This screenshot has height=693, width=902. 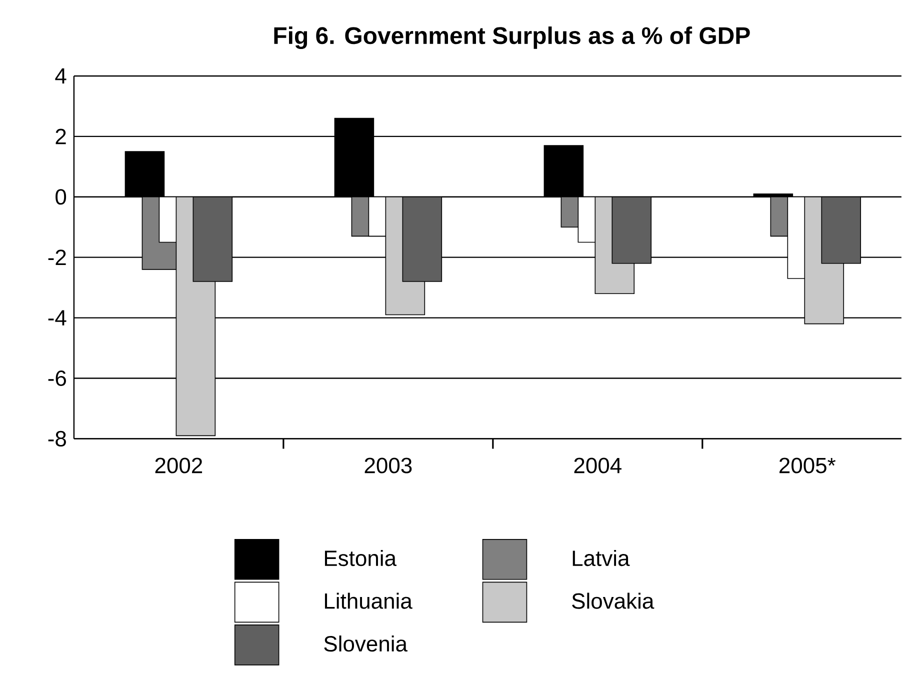 I want to click on y-tick-label: -8, so click(x=57, y=439).